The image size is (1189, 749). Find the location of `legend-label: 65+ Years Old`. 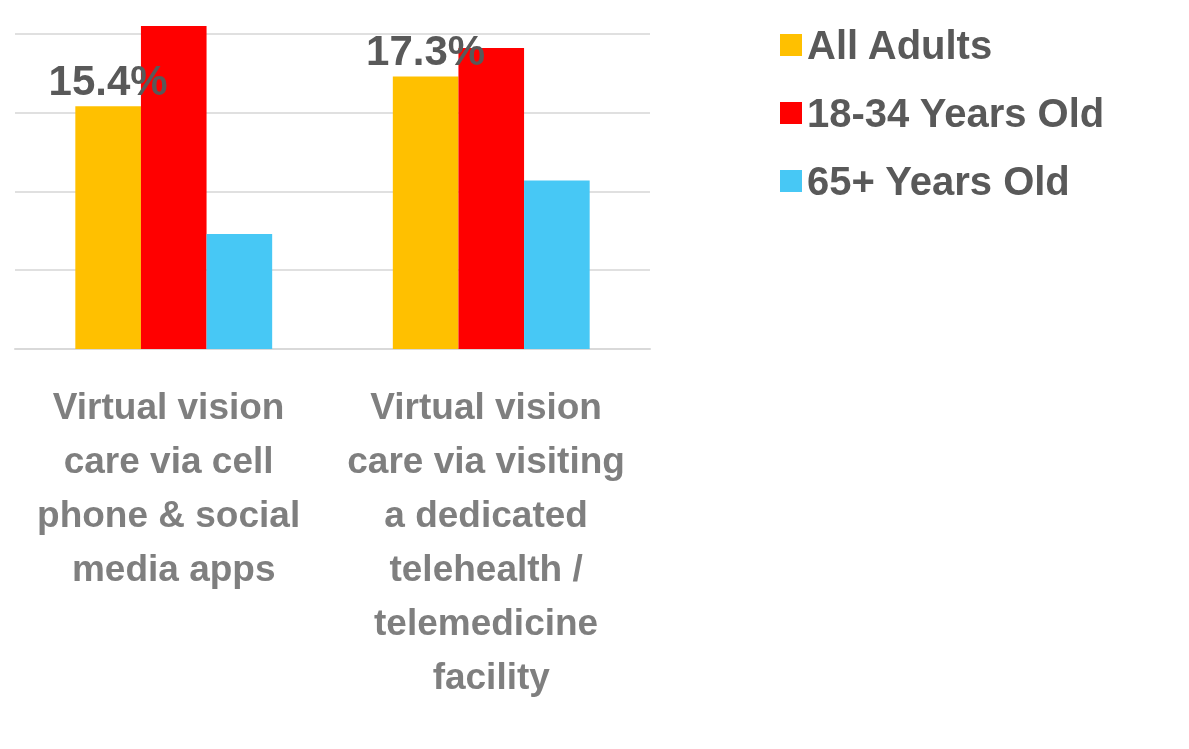

legend-label: 65+ Years Old is located at coordinates (938, 181).